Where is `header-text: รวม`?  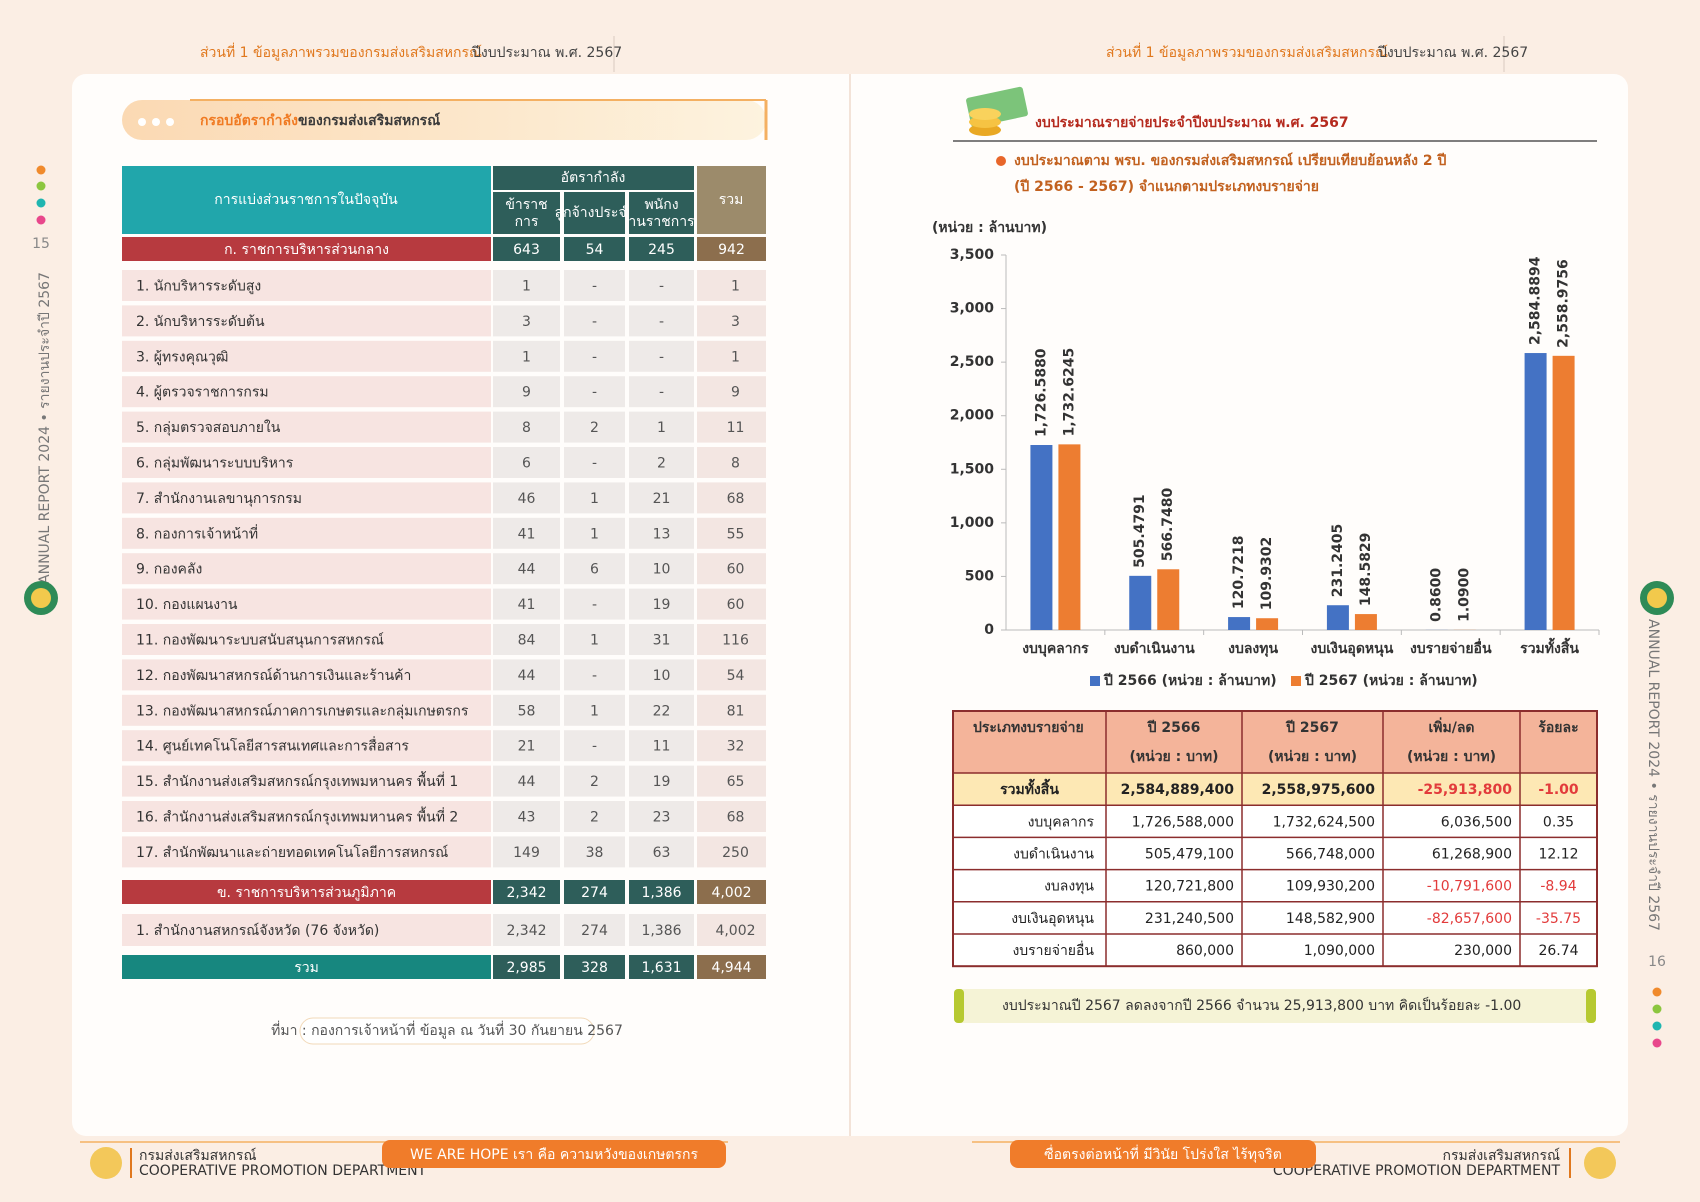 header-text: รวม is located at coordinates (731, 200).